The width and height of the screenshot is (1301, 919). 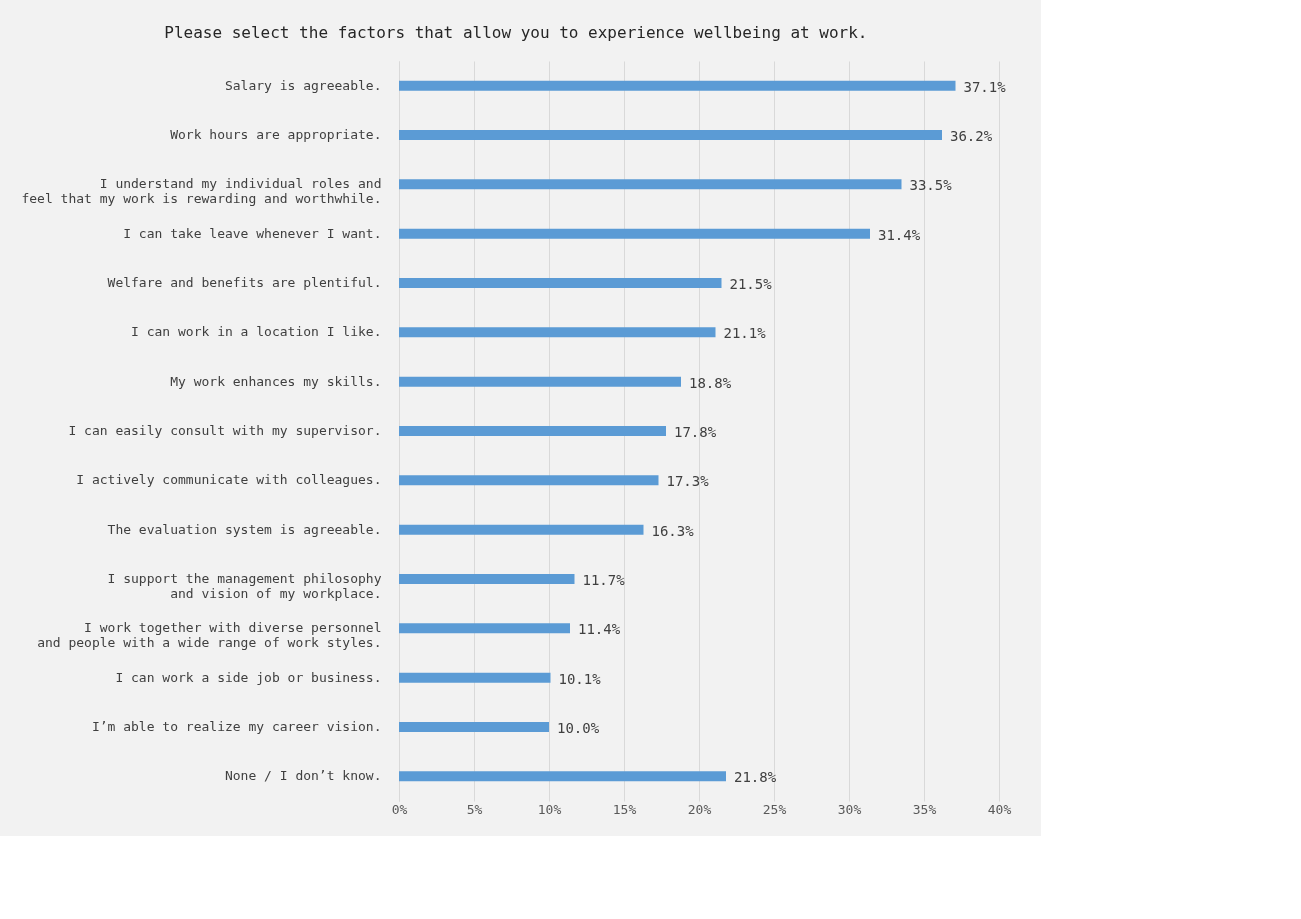 I want to click on x-tick-label: 40%, so click(x=999, y=809).